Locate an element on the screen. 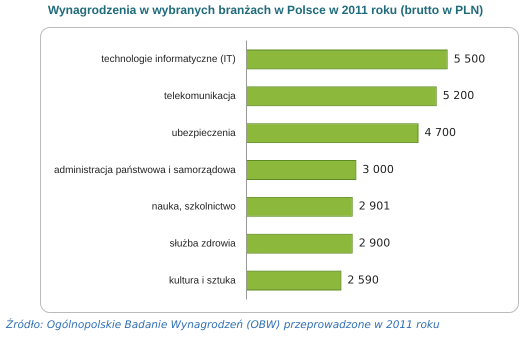 Image resolution: width=531 pixels, height=344 pixels. data-label: 5 200 is located at coordinates (458, 95).